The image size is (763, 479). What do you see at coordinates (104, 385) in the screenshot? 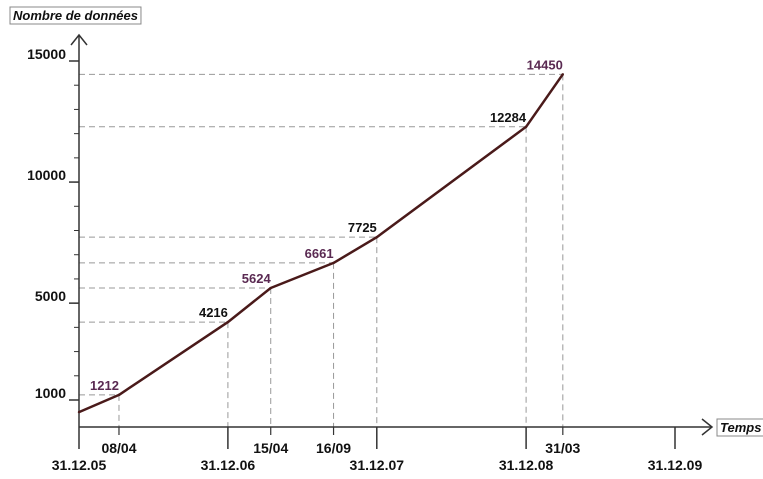
I see `data-label: 1212` at bounding box center [104, 385].